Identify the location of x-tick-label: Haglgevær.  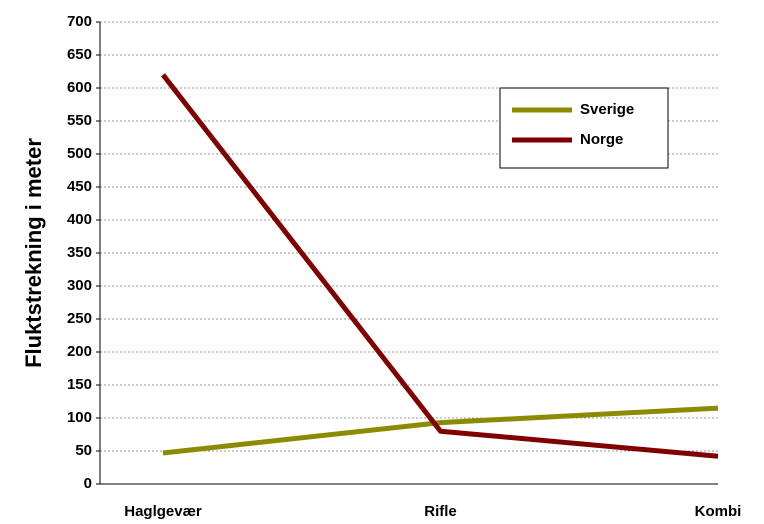
(163, 511).